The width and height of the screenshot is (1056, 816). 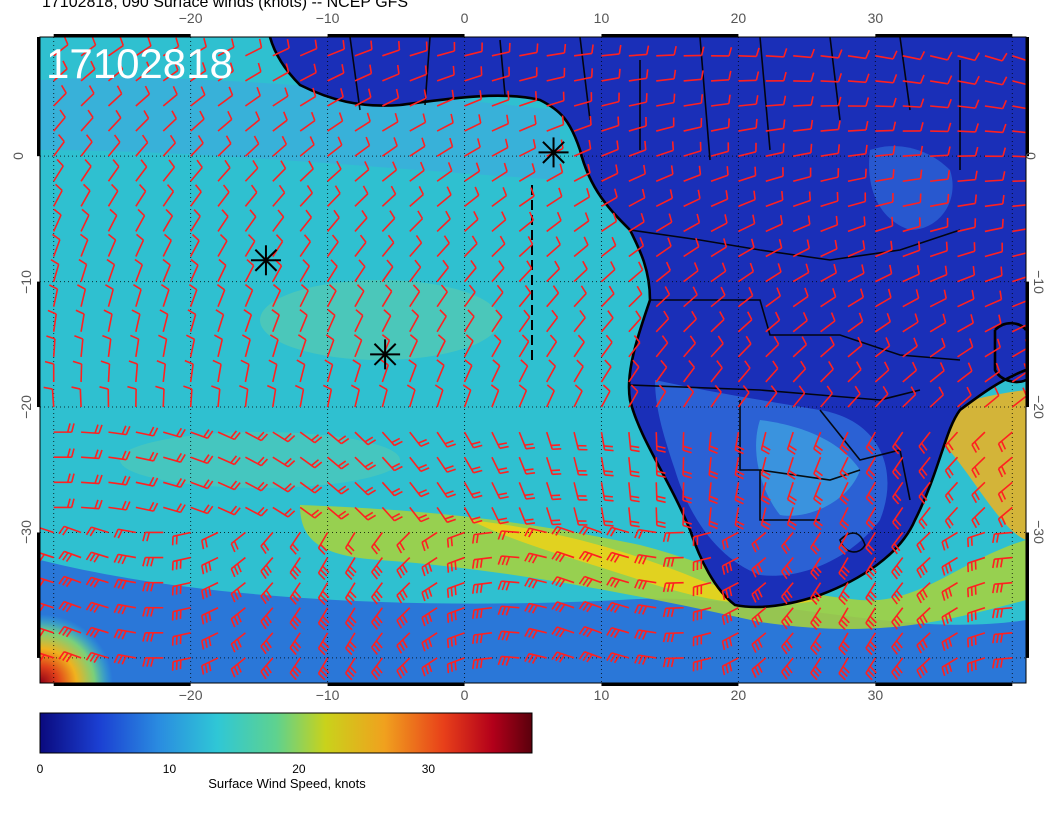 What do you see at coordinates (875, 18) in the screenshot?
I see `lon-tick-label: 30` at bounding box center [875, 18].